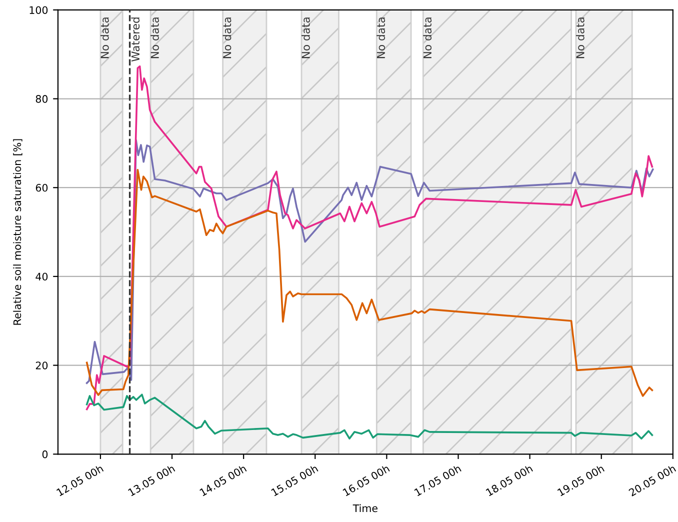 Image resolution: width=678 pixels, height=522 pixels. I want to click on ref-line-label: Watered, so click(135, 40).